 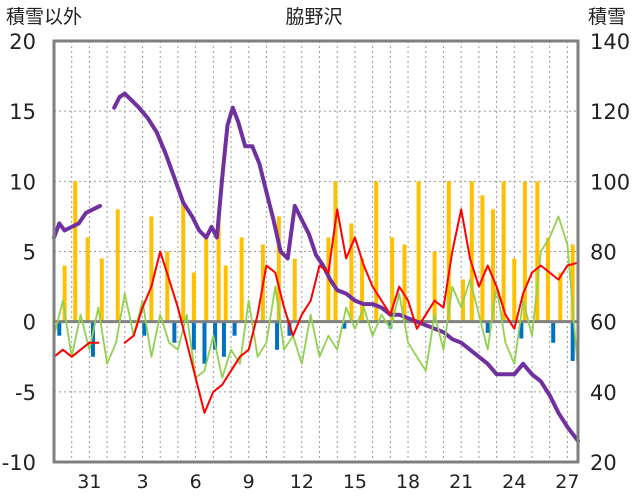 I want to click on y-tick-left-5: -5, so click(x=25, y=393).